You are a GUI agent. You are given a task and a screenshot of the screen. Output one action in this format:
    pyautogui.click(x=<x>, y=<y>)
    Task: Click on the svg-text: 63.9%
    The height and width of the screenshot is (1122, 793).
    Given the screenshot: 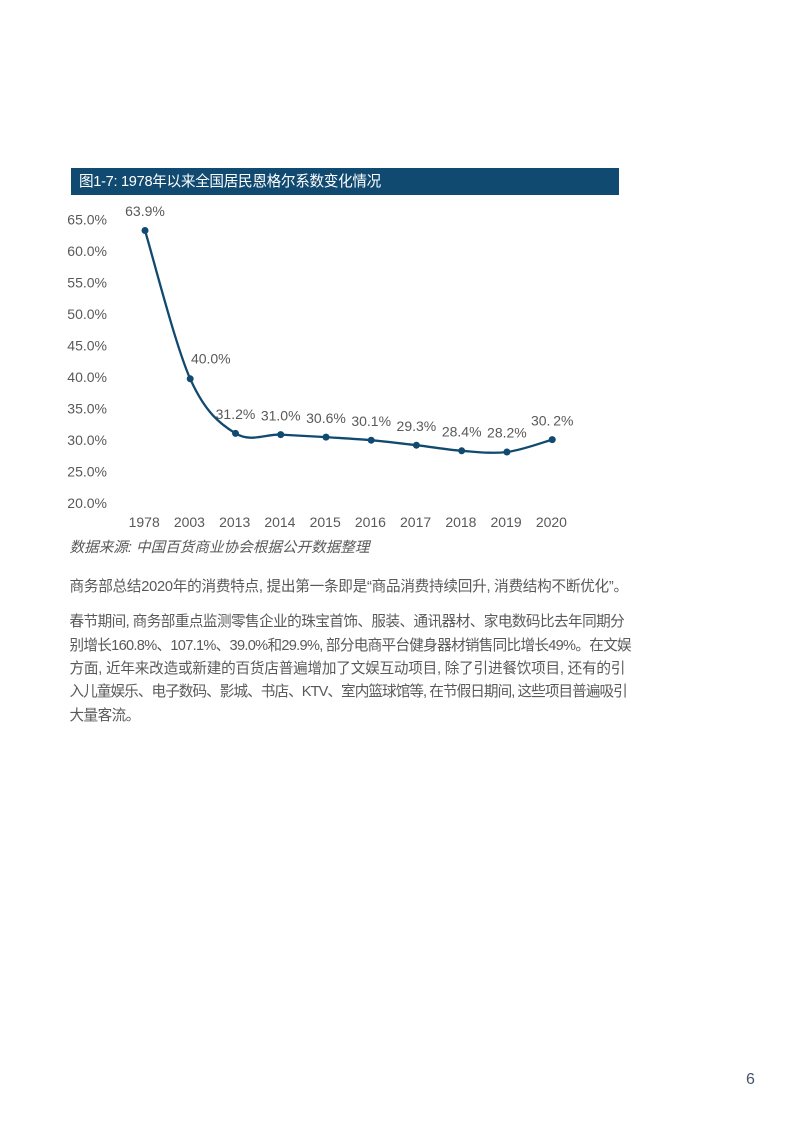 What is the action you would take?
    pyautogui.click(x=145, y=211)
    